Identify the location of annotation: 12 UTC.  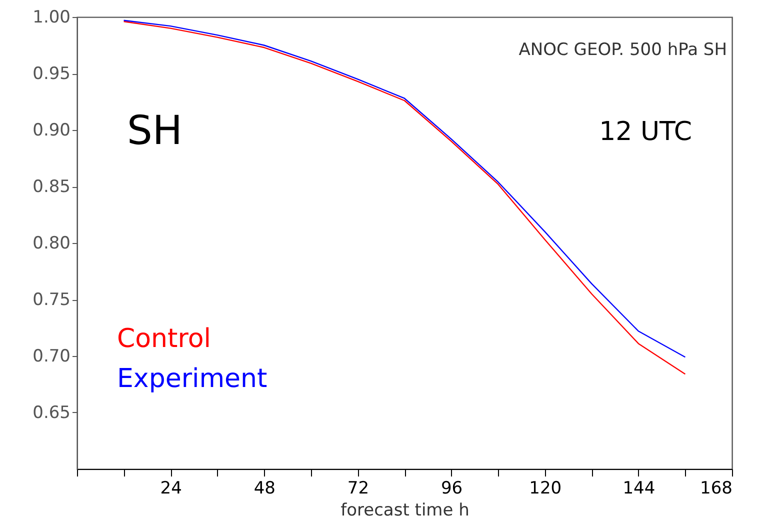
(645, 132).